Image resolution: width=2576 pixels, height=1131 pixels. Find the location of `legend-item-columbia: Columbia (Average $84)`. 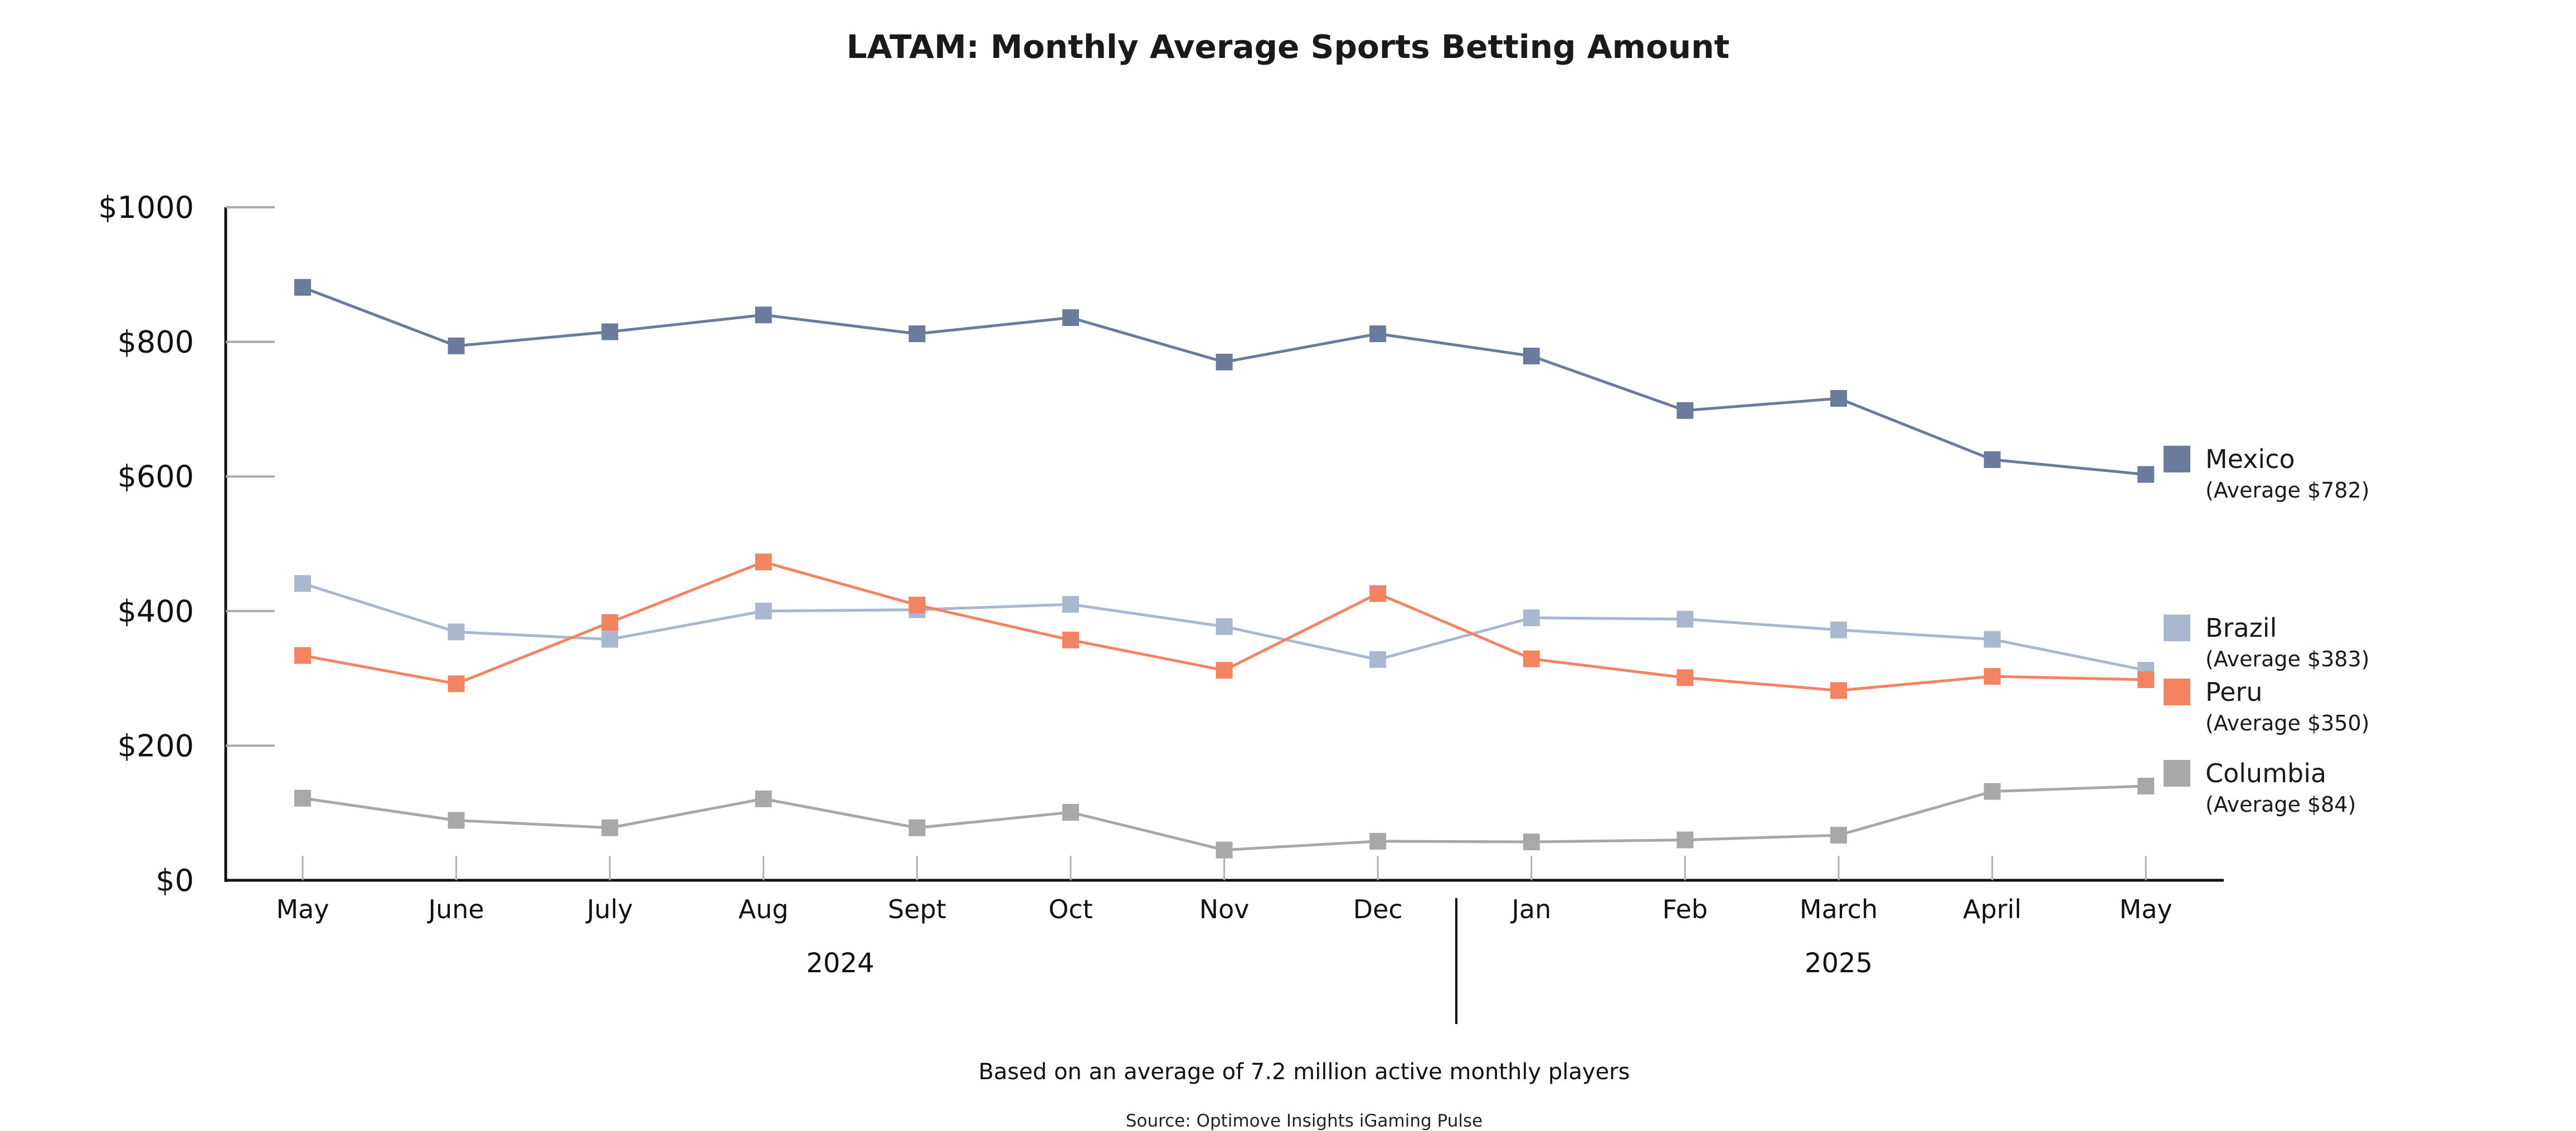

legend-item-columbia: Columbia (Average $84) is located at coordinates (2260, 788).